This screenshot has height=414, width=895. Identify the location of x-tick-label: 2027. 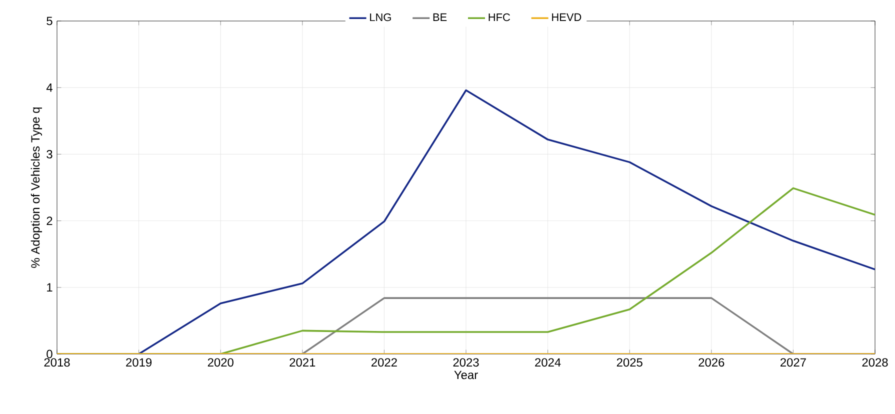
(793, 362).